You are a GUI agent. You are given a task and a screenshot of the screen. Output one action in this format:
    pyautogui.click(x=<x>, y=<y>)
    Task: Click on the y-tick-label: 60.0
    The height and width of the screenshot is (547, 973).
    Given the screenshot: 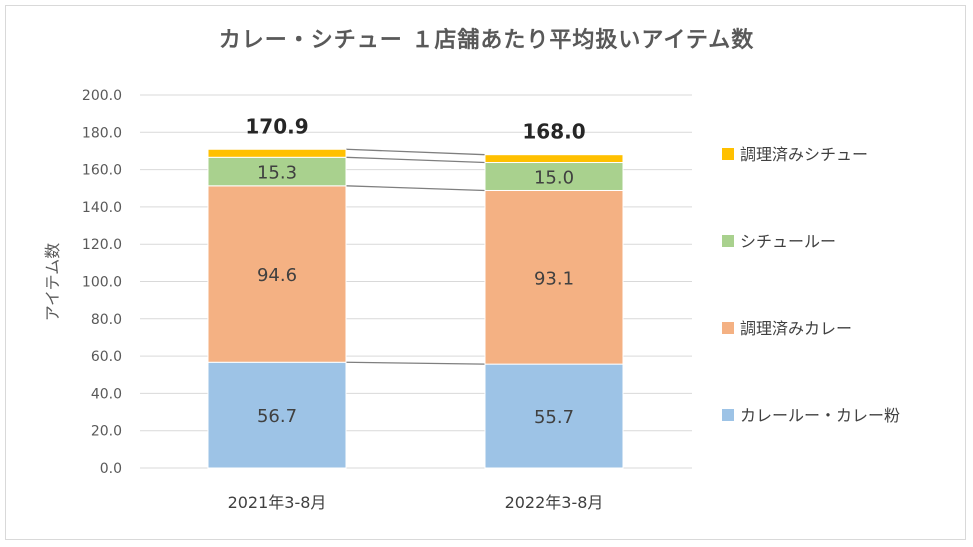 What is the action you would take?
    pyautogui.click(x=106, y=357)
    